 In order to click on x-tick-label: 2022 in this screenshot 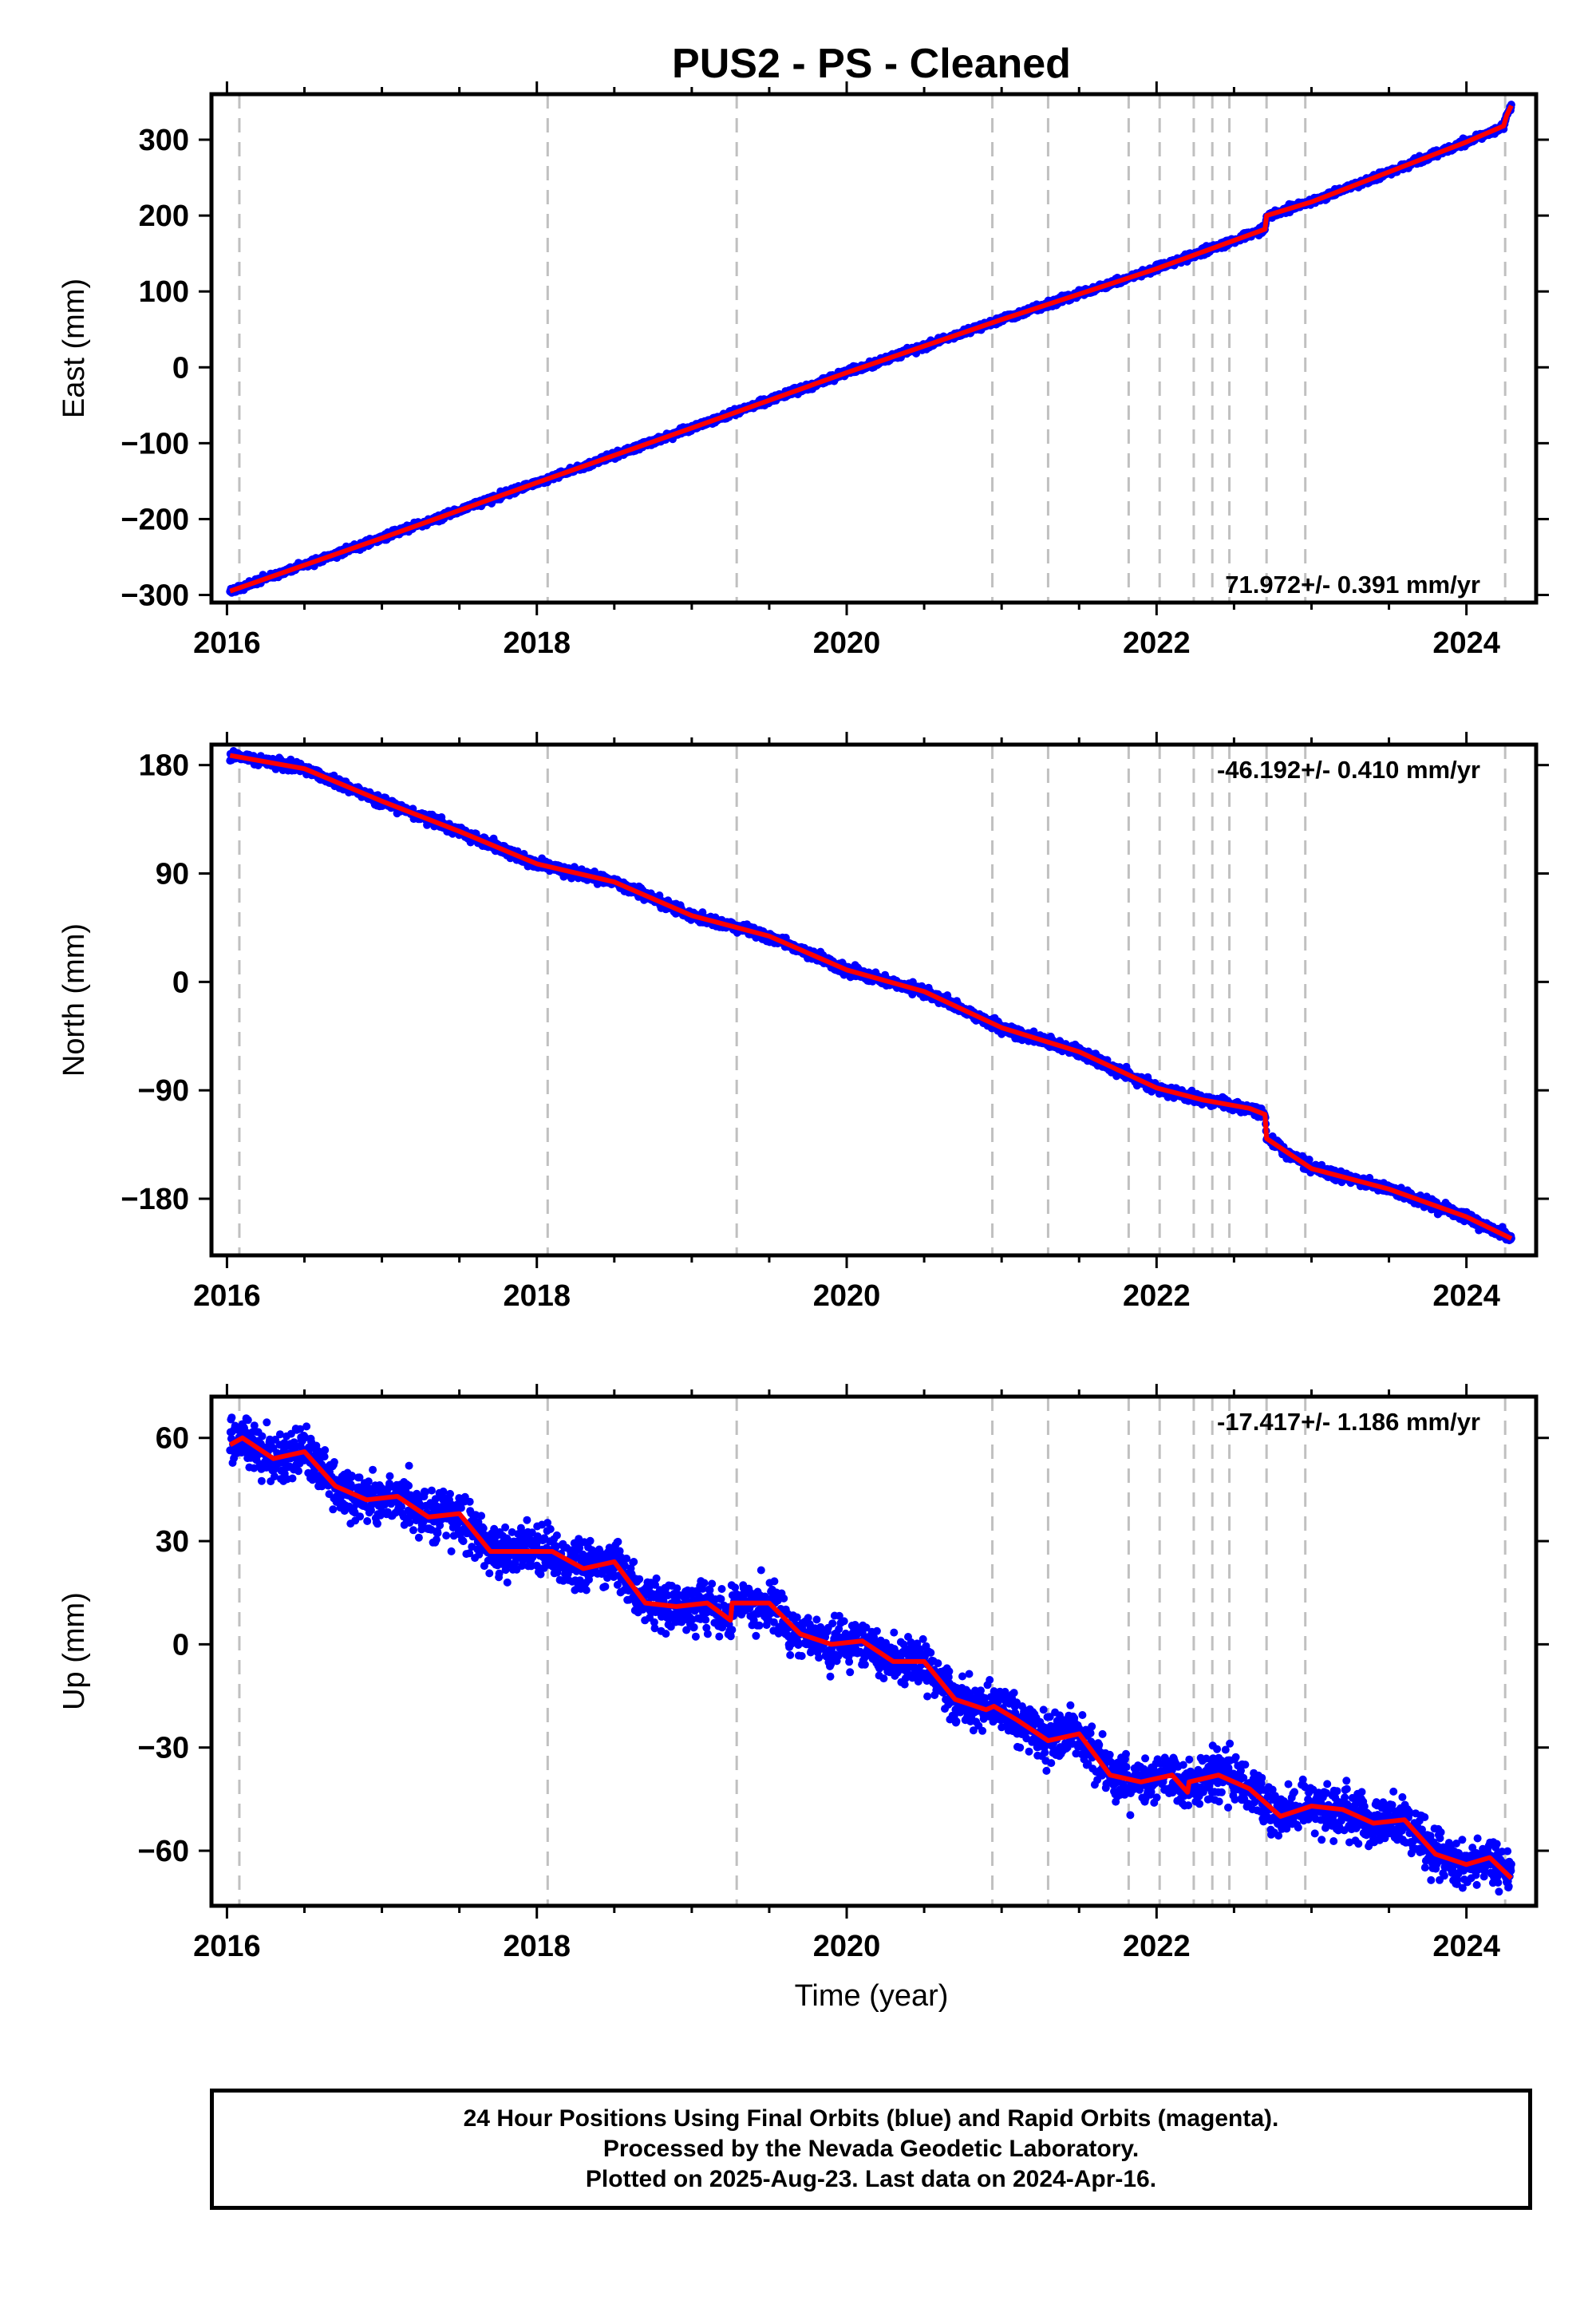, I will do `click(1157, 643)`.